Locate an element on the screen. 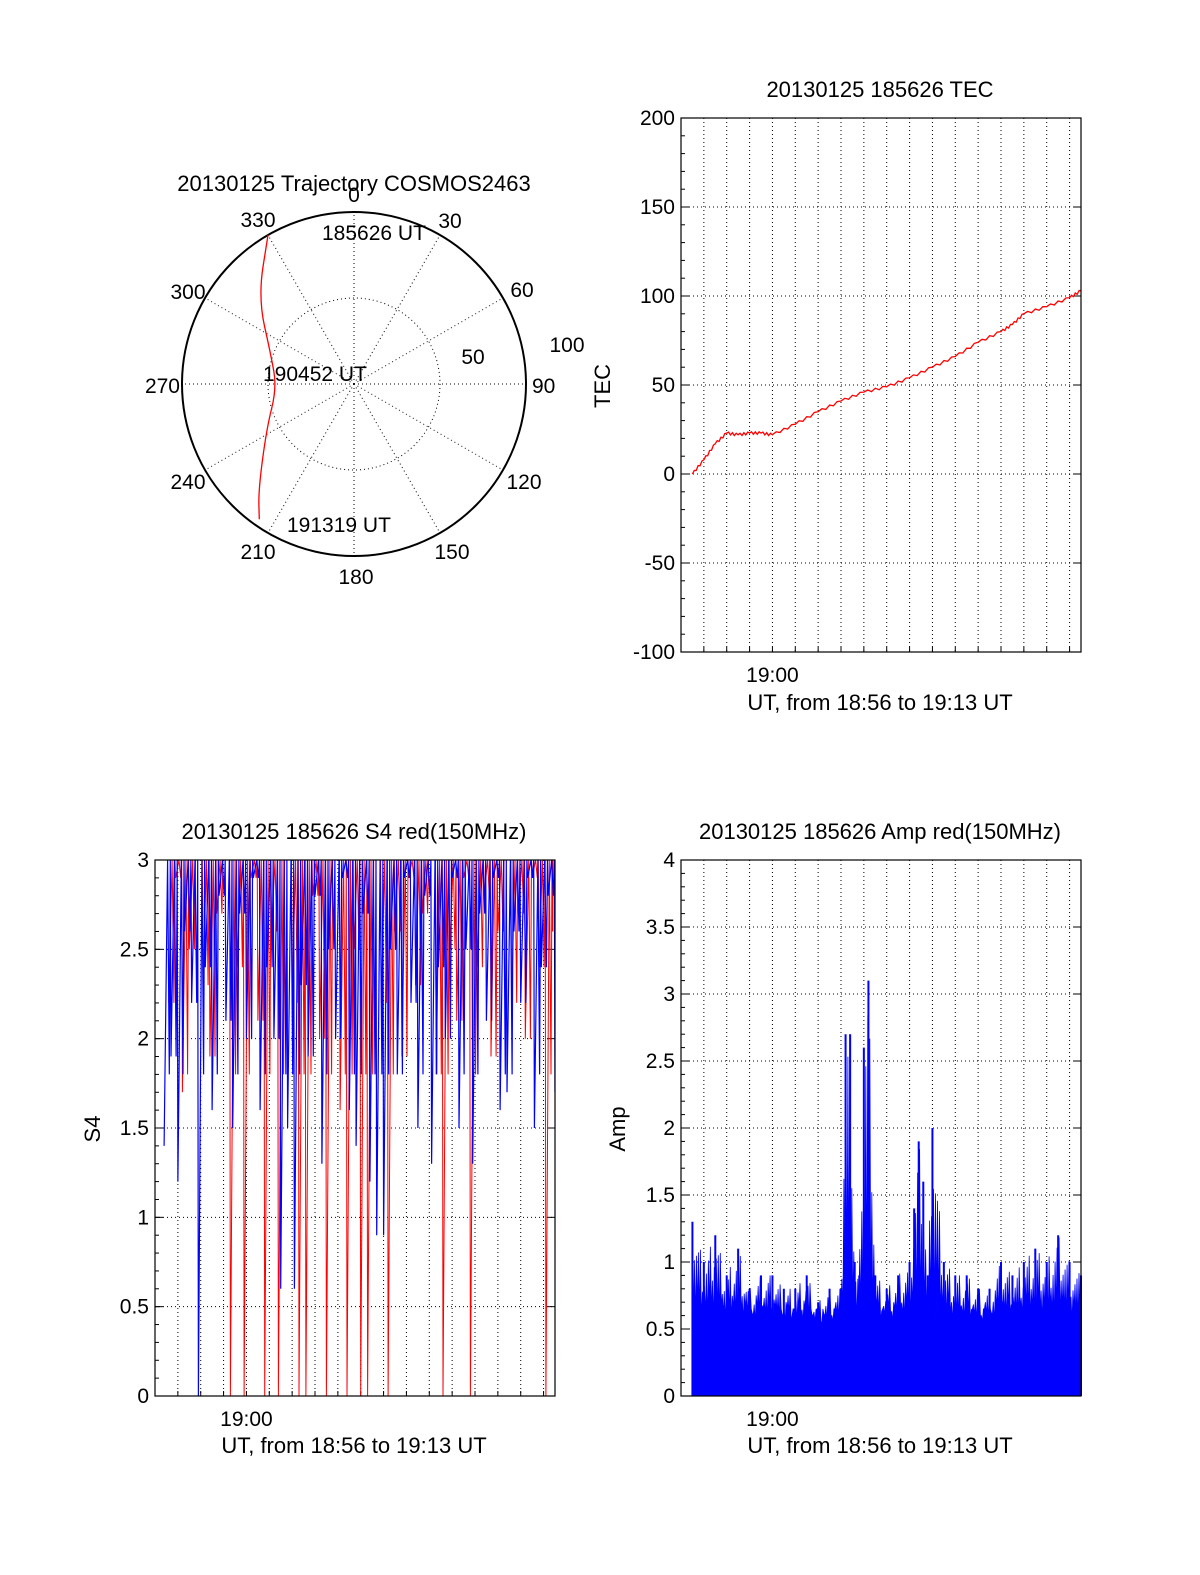  polar-angle-label: 90 is located at coordinates (543, 386).